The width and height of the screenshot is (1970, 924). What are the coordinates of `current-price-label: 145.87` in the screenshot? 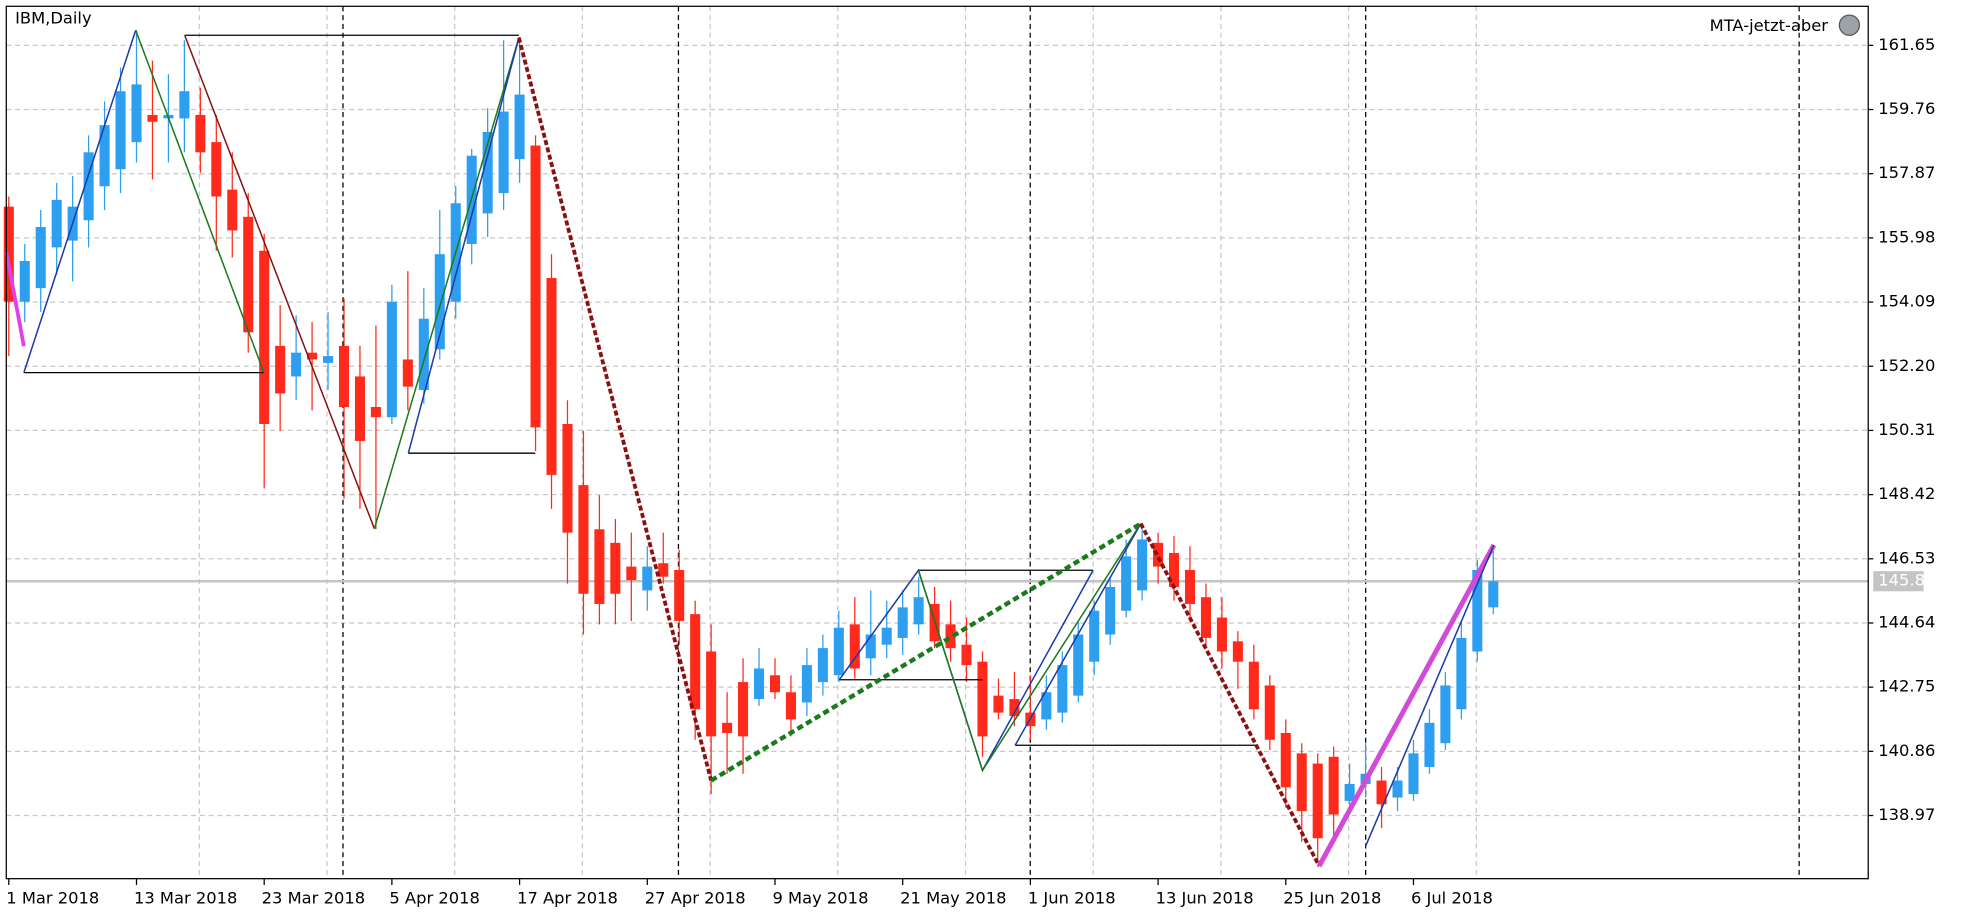 It's located at (1906, 580).